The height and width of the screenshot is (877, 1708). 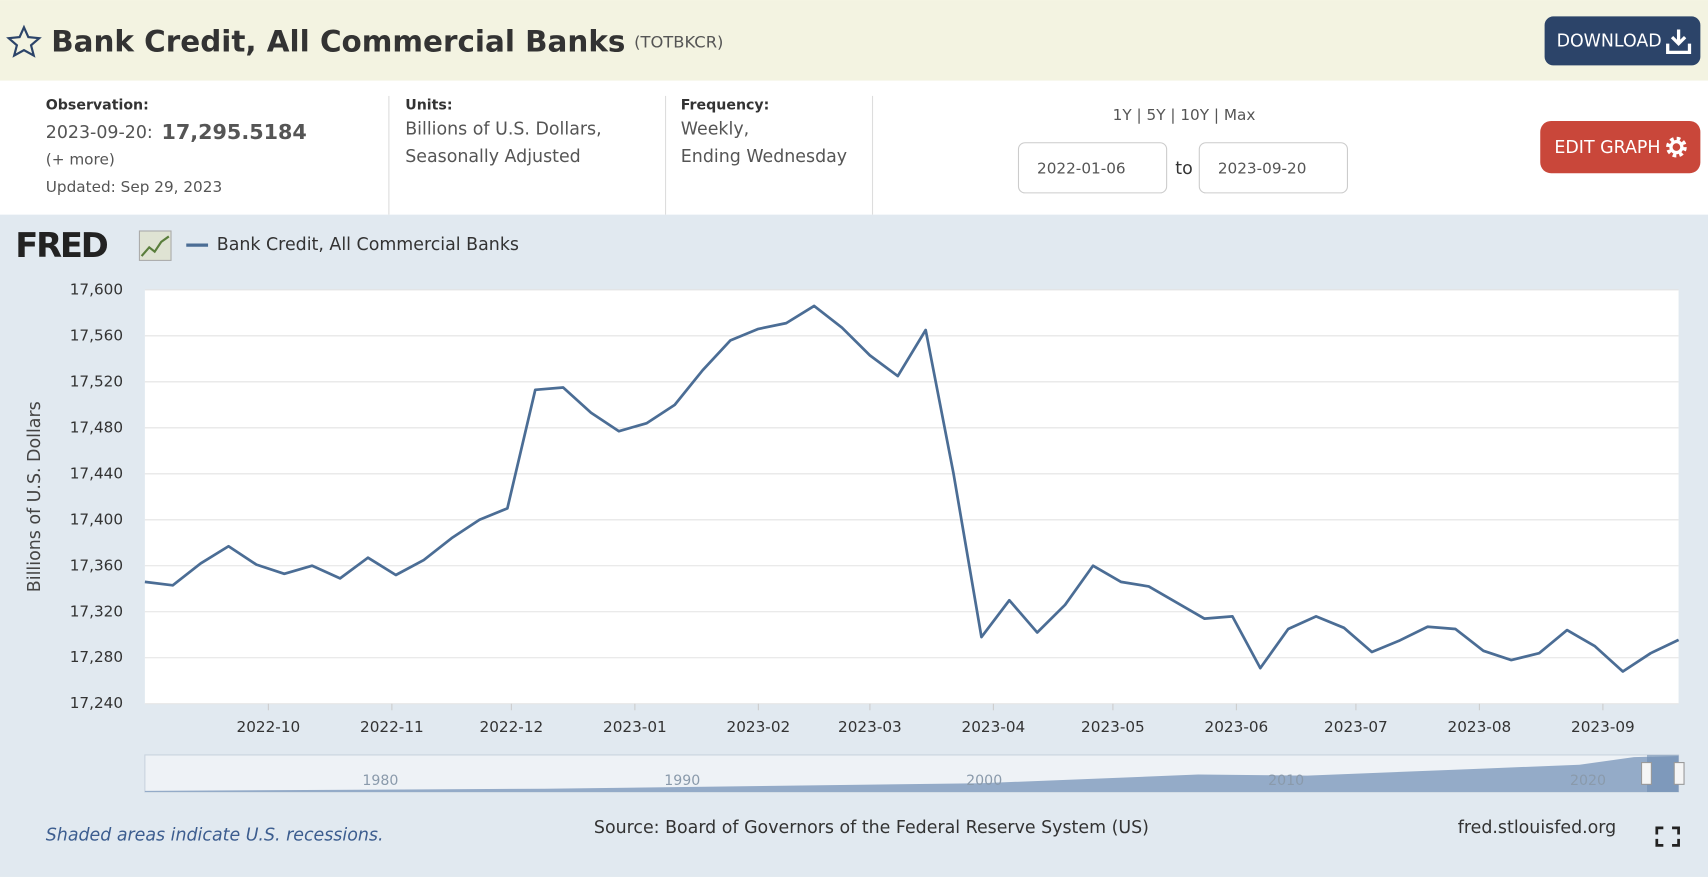 What do you see at coordinates (61, 245) in the screenshot?
I see `fred-logo: FRED` at bounding box center [61, 245].